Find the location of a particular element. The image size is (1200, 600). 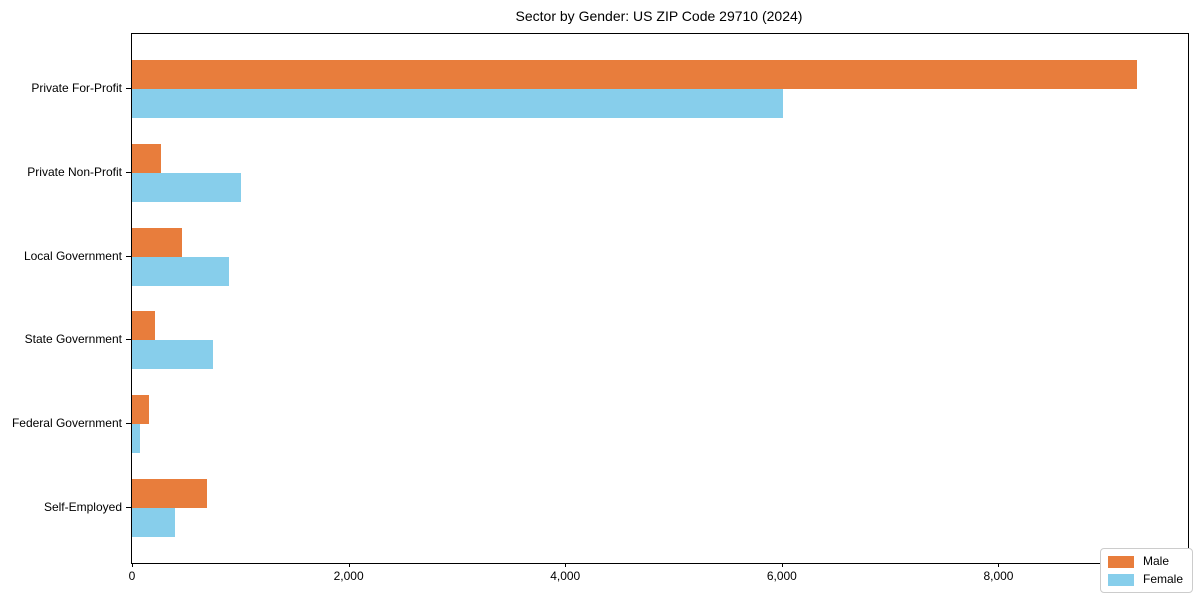

bar-female-self-employed is located at coordinates (153, 523).